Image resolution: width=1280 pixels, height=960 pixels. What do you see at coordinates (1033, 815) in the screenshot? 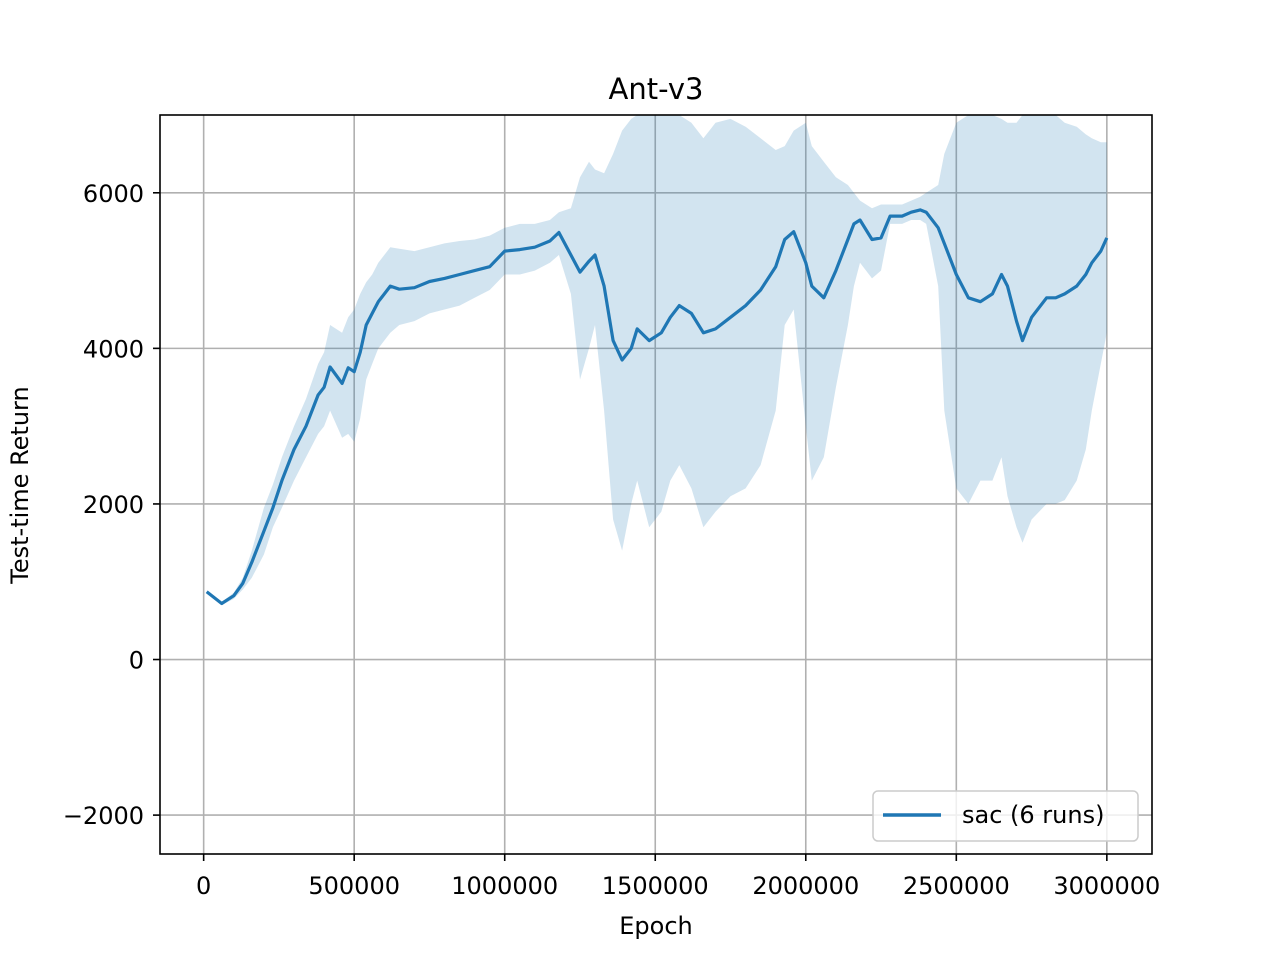
I see `legend-label: sac (6 runs)` at bounding box center [1033, 815].